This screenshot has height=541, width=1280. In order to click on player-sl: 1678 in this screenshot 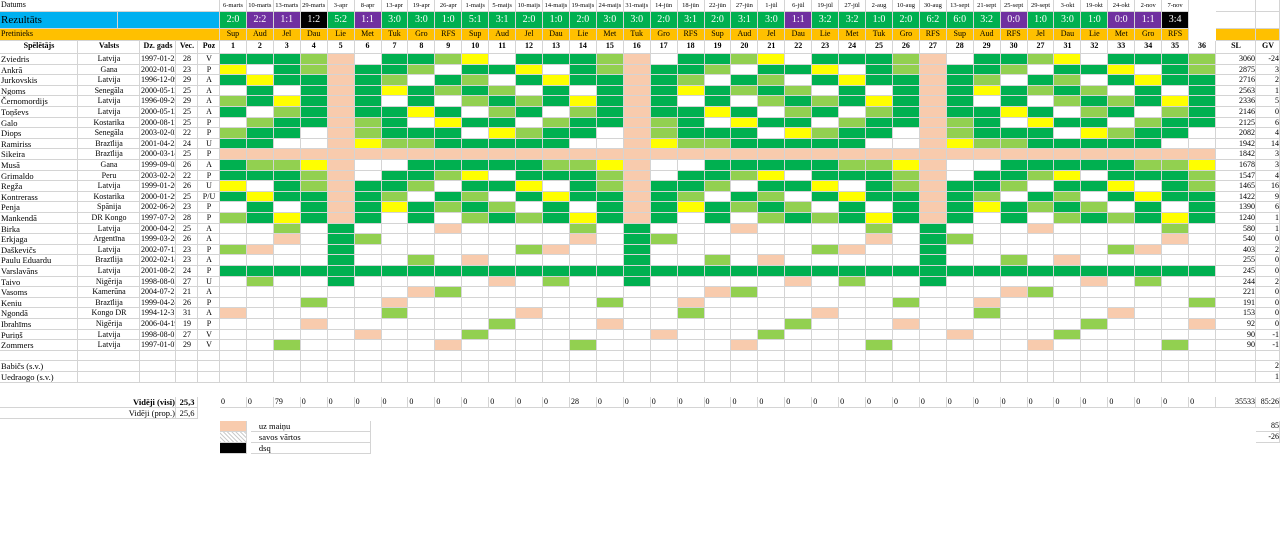, I will do `click(1236, 165)`.